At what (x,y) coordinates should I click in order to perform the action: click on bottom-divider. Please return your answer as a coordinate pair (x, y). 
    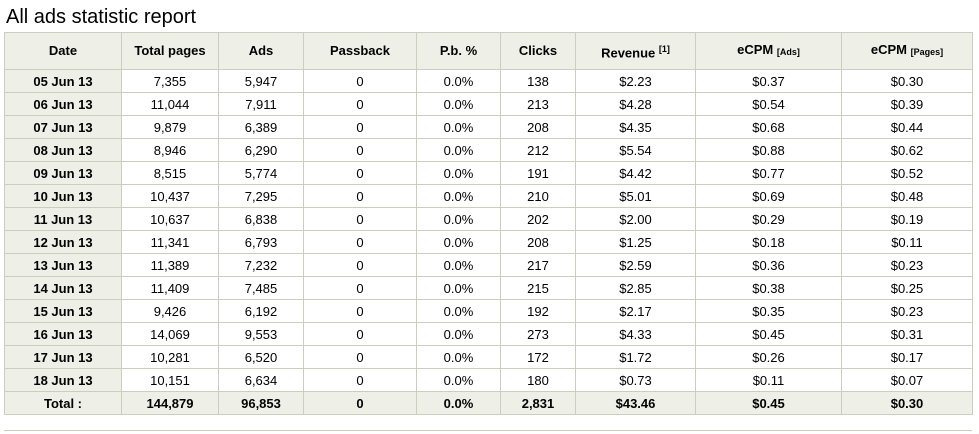
    Looking at the image, I should click on (488, 430).